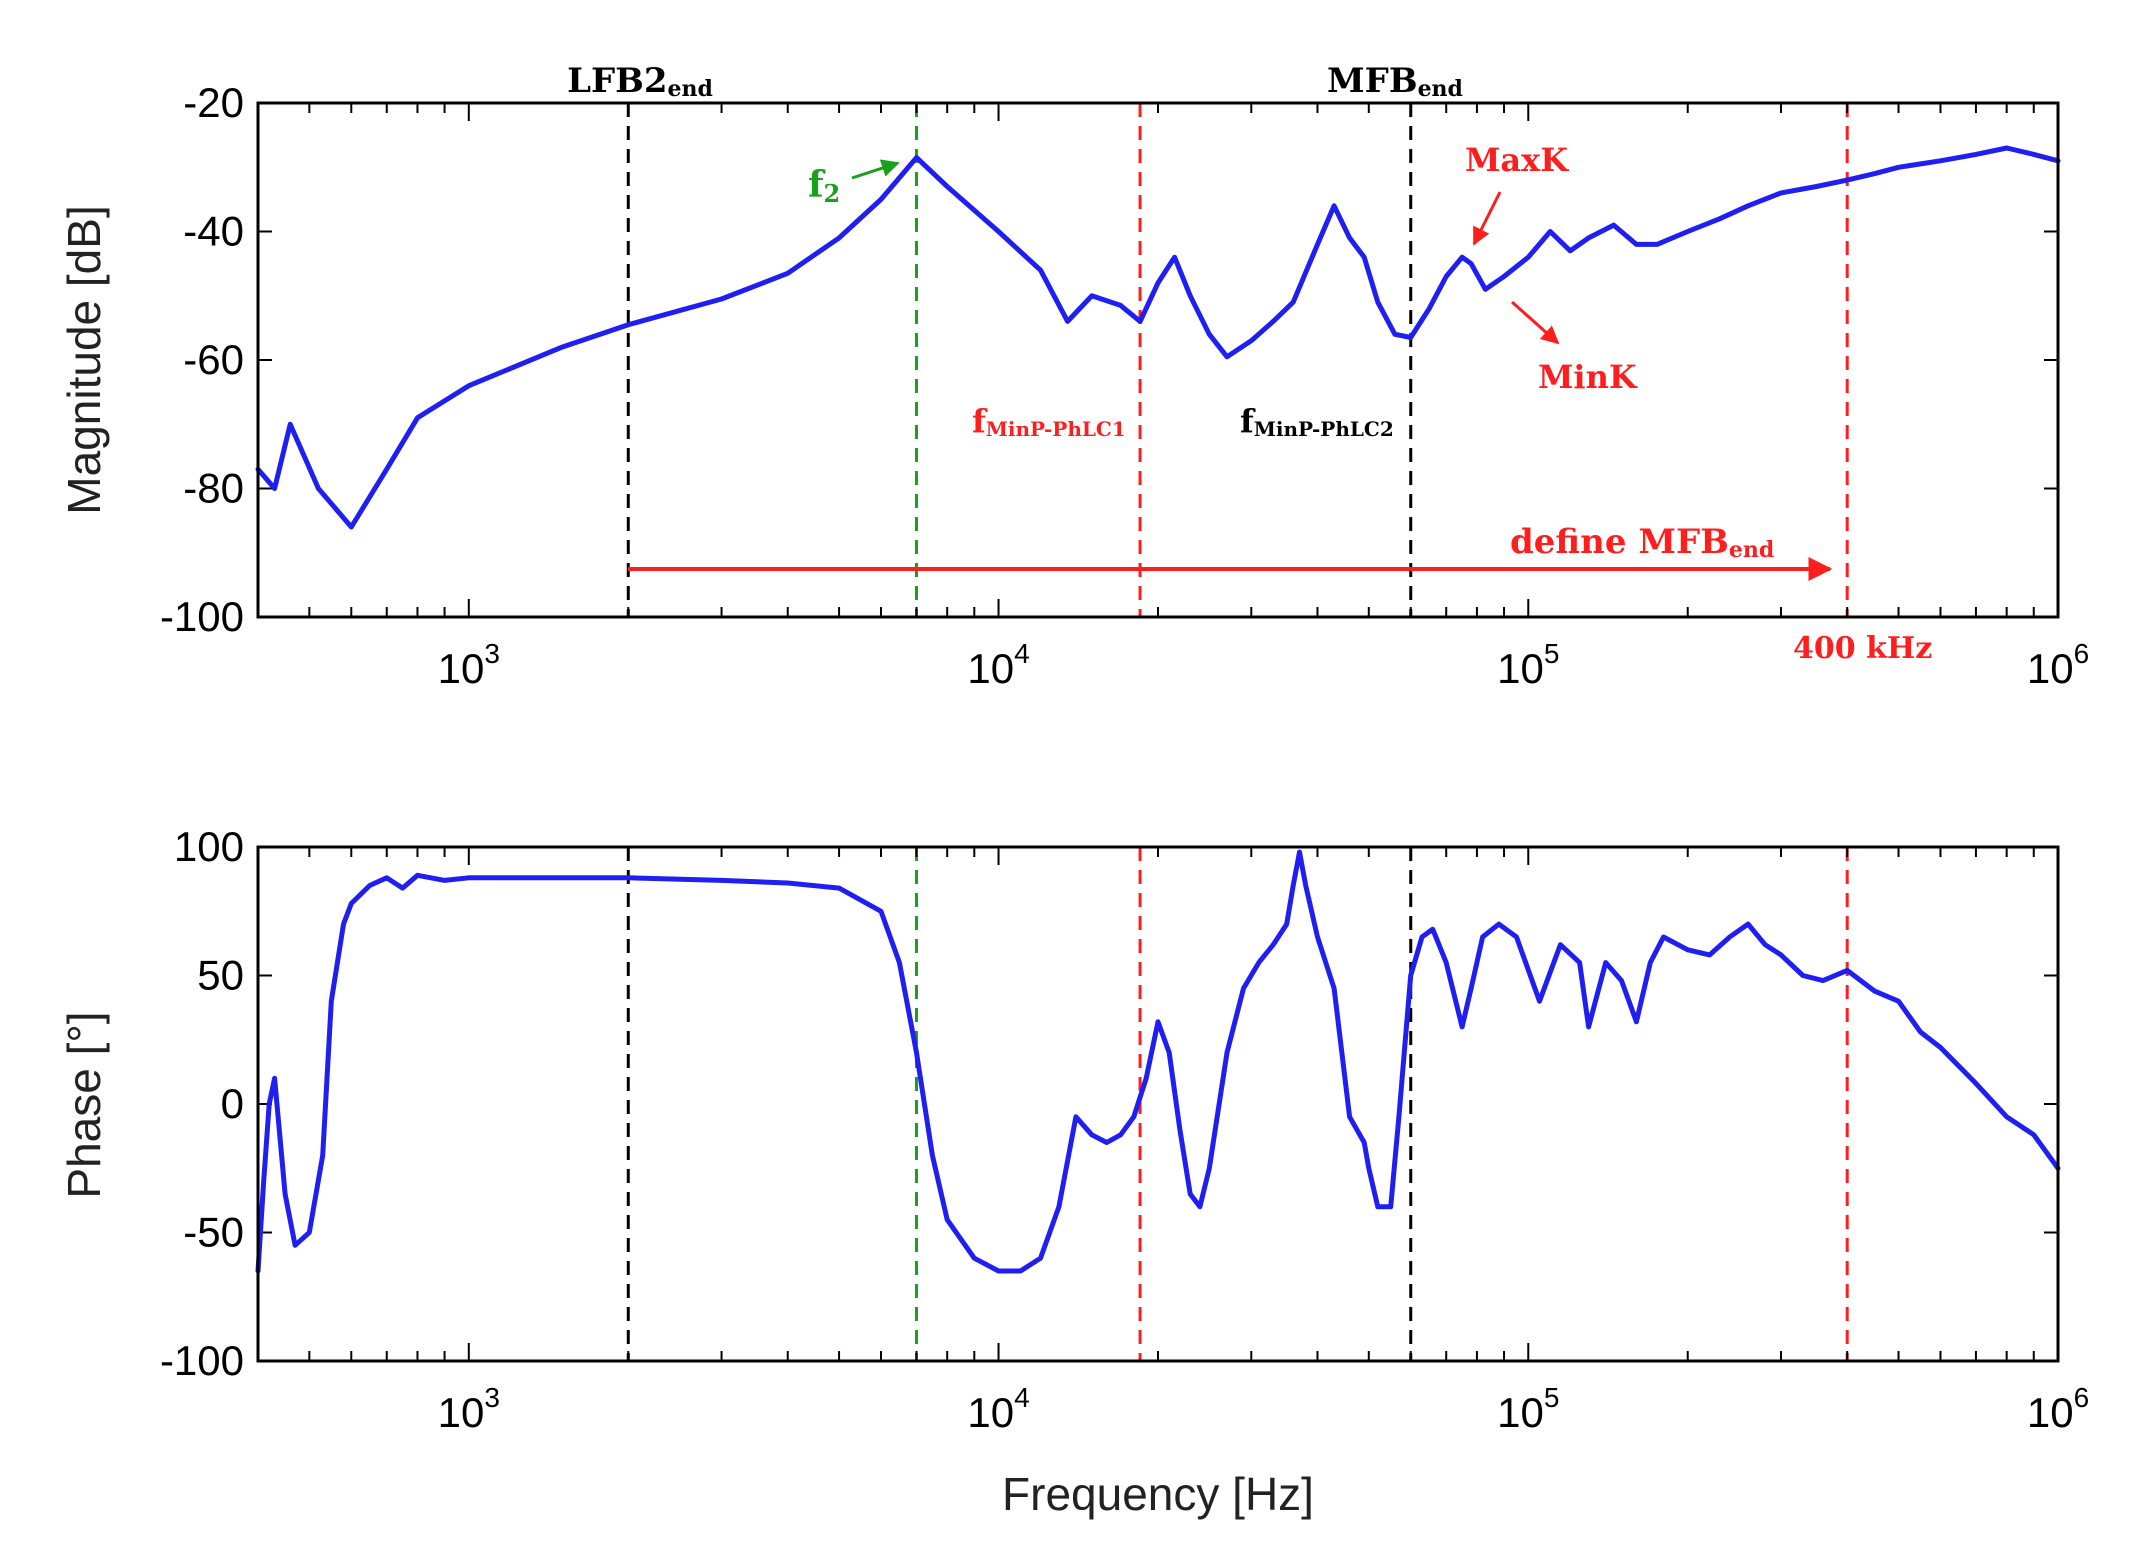  What do you see at coordinates (213, 488) in the screenshot?
I see `y-tick-label: -80` at bounding box center [213, 488].